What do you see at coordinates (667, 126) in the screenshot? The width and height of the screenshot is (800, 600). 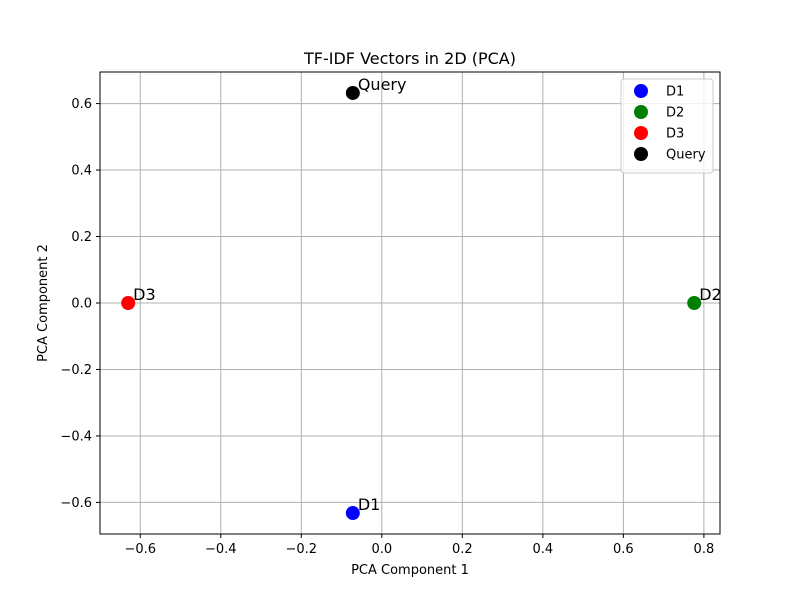 I see `legend: D1 D2 D3 Query` at bounding box center [667, 126].